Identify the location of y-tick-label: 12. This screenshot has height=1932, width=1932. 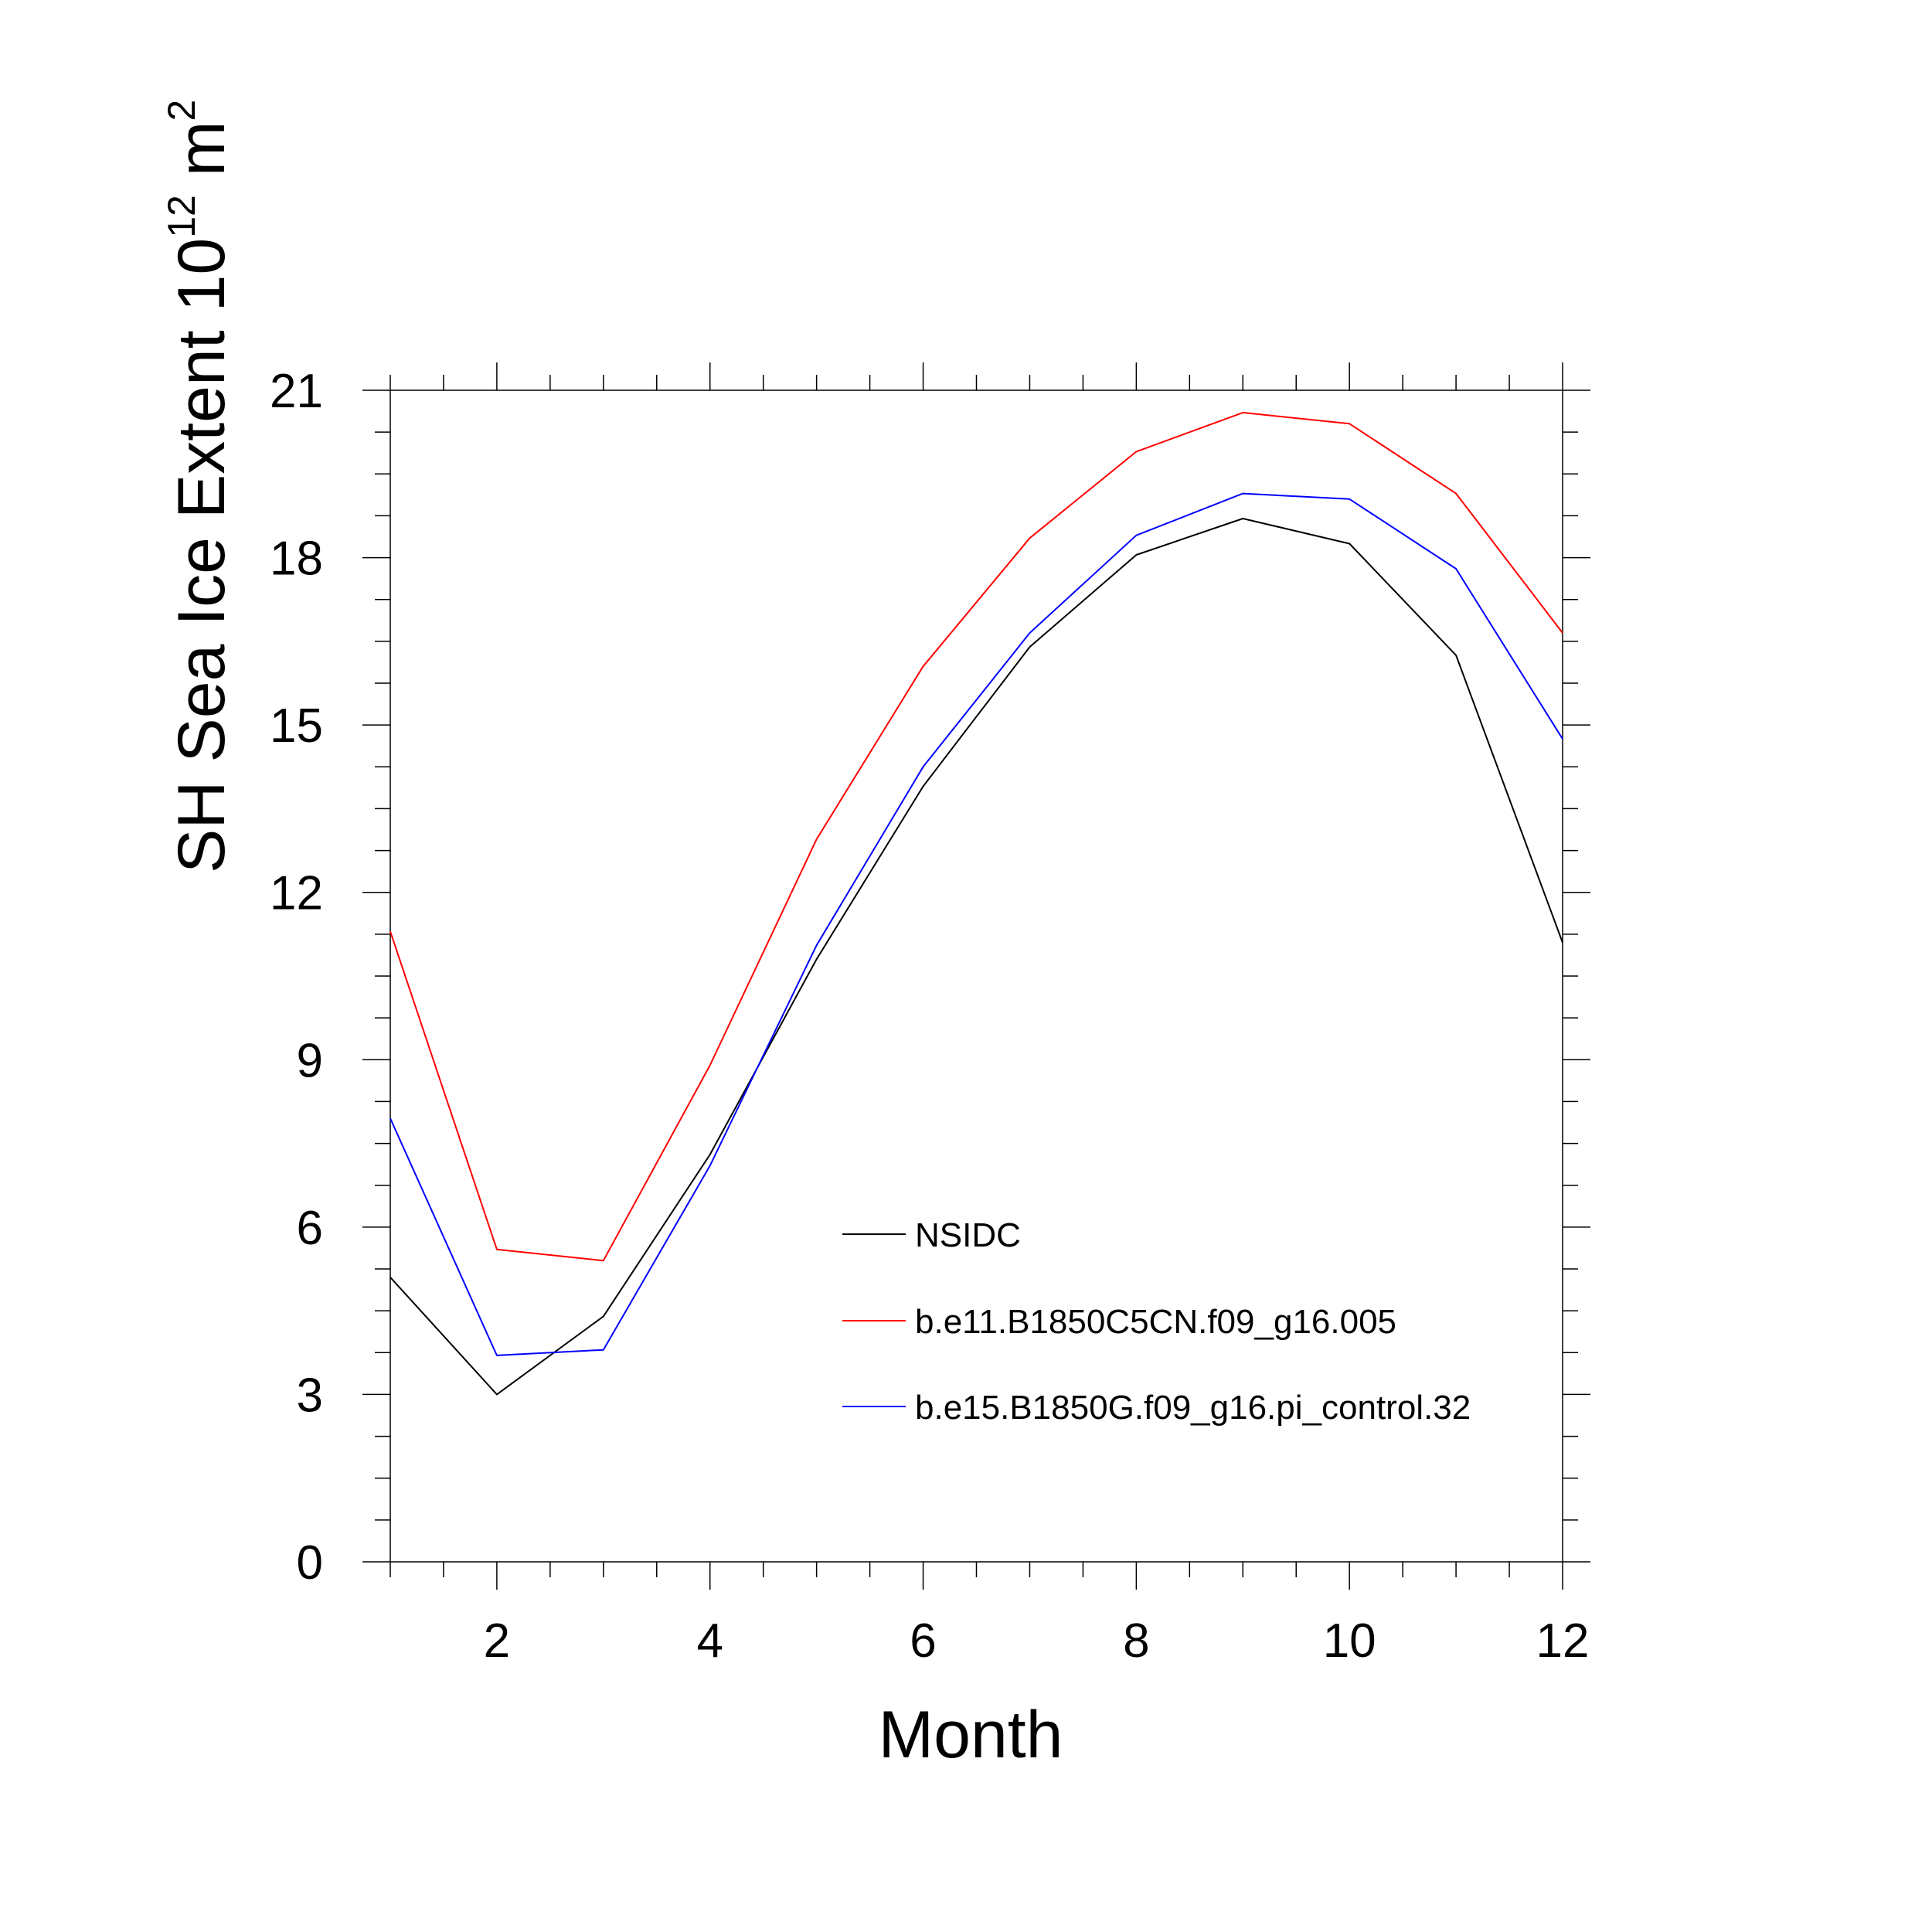
(296, 893).